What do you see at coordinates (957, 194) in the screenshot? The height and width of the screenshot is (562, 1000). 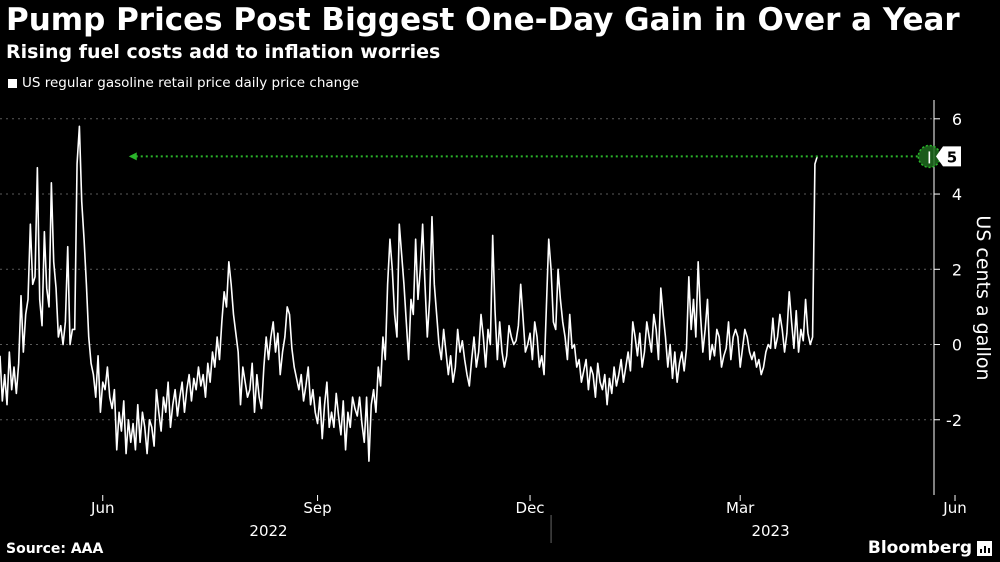 I see `y-tick-label: 4` at bounding box center [957, 194].